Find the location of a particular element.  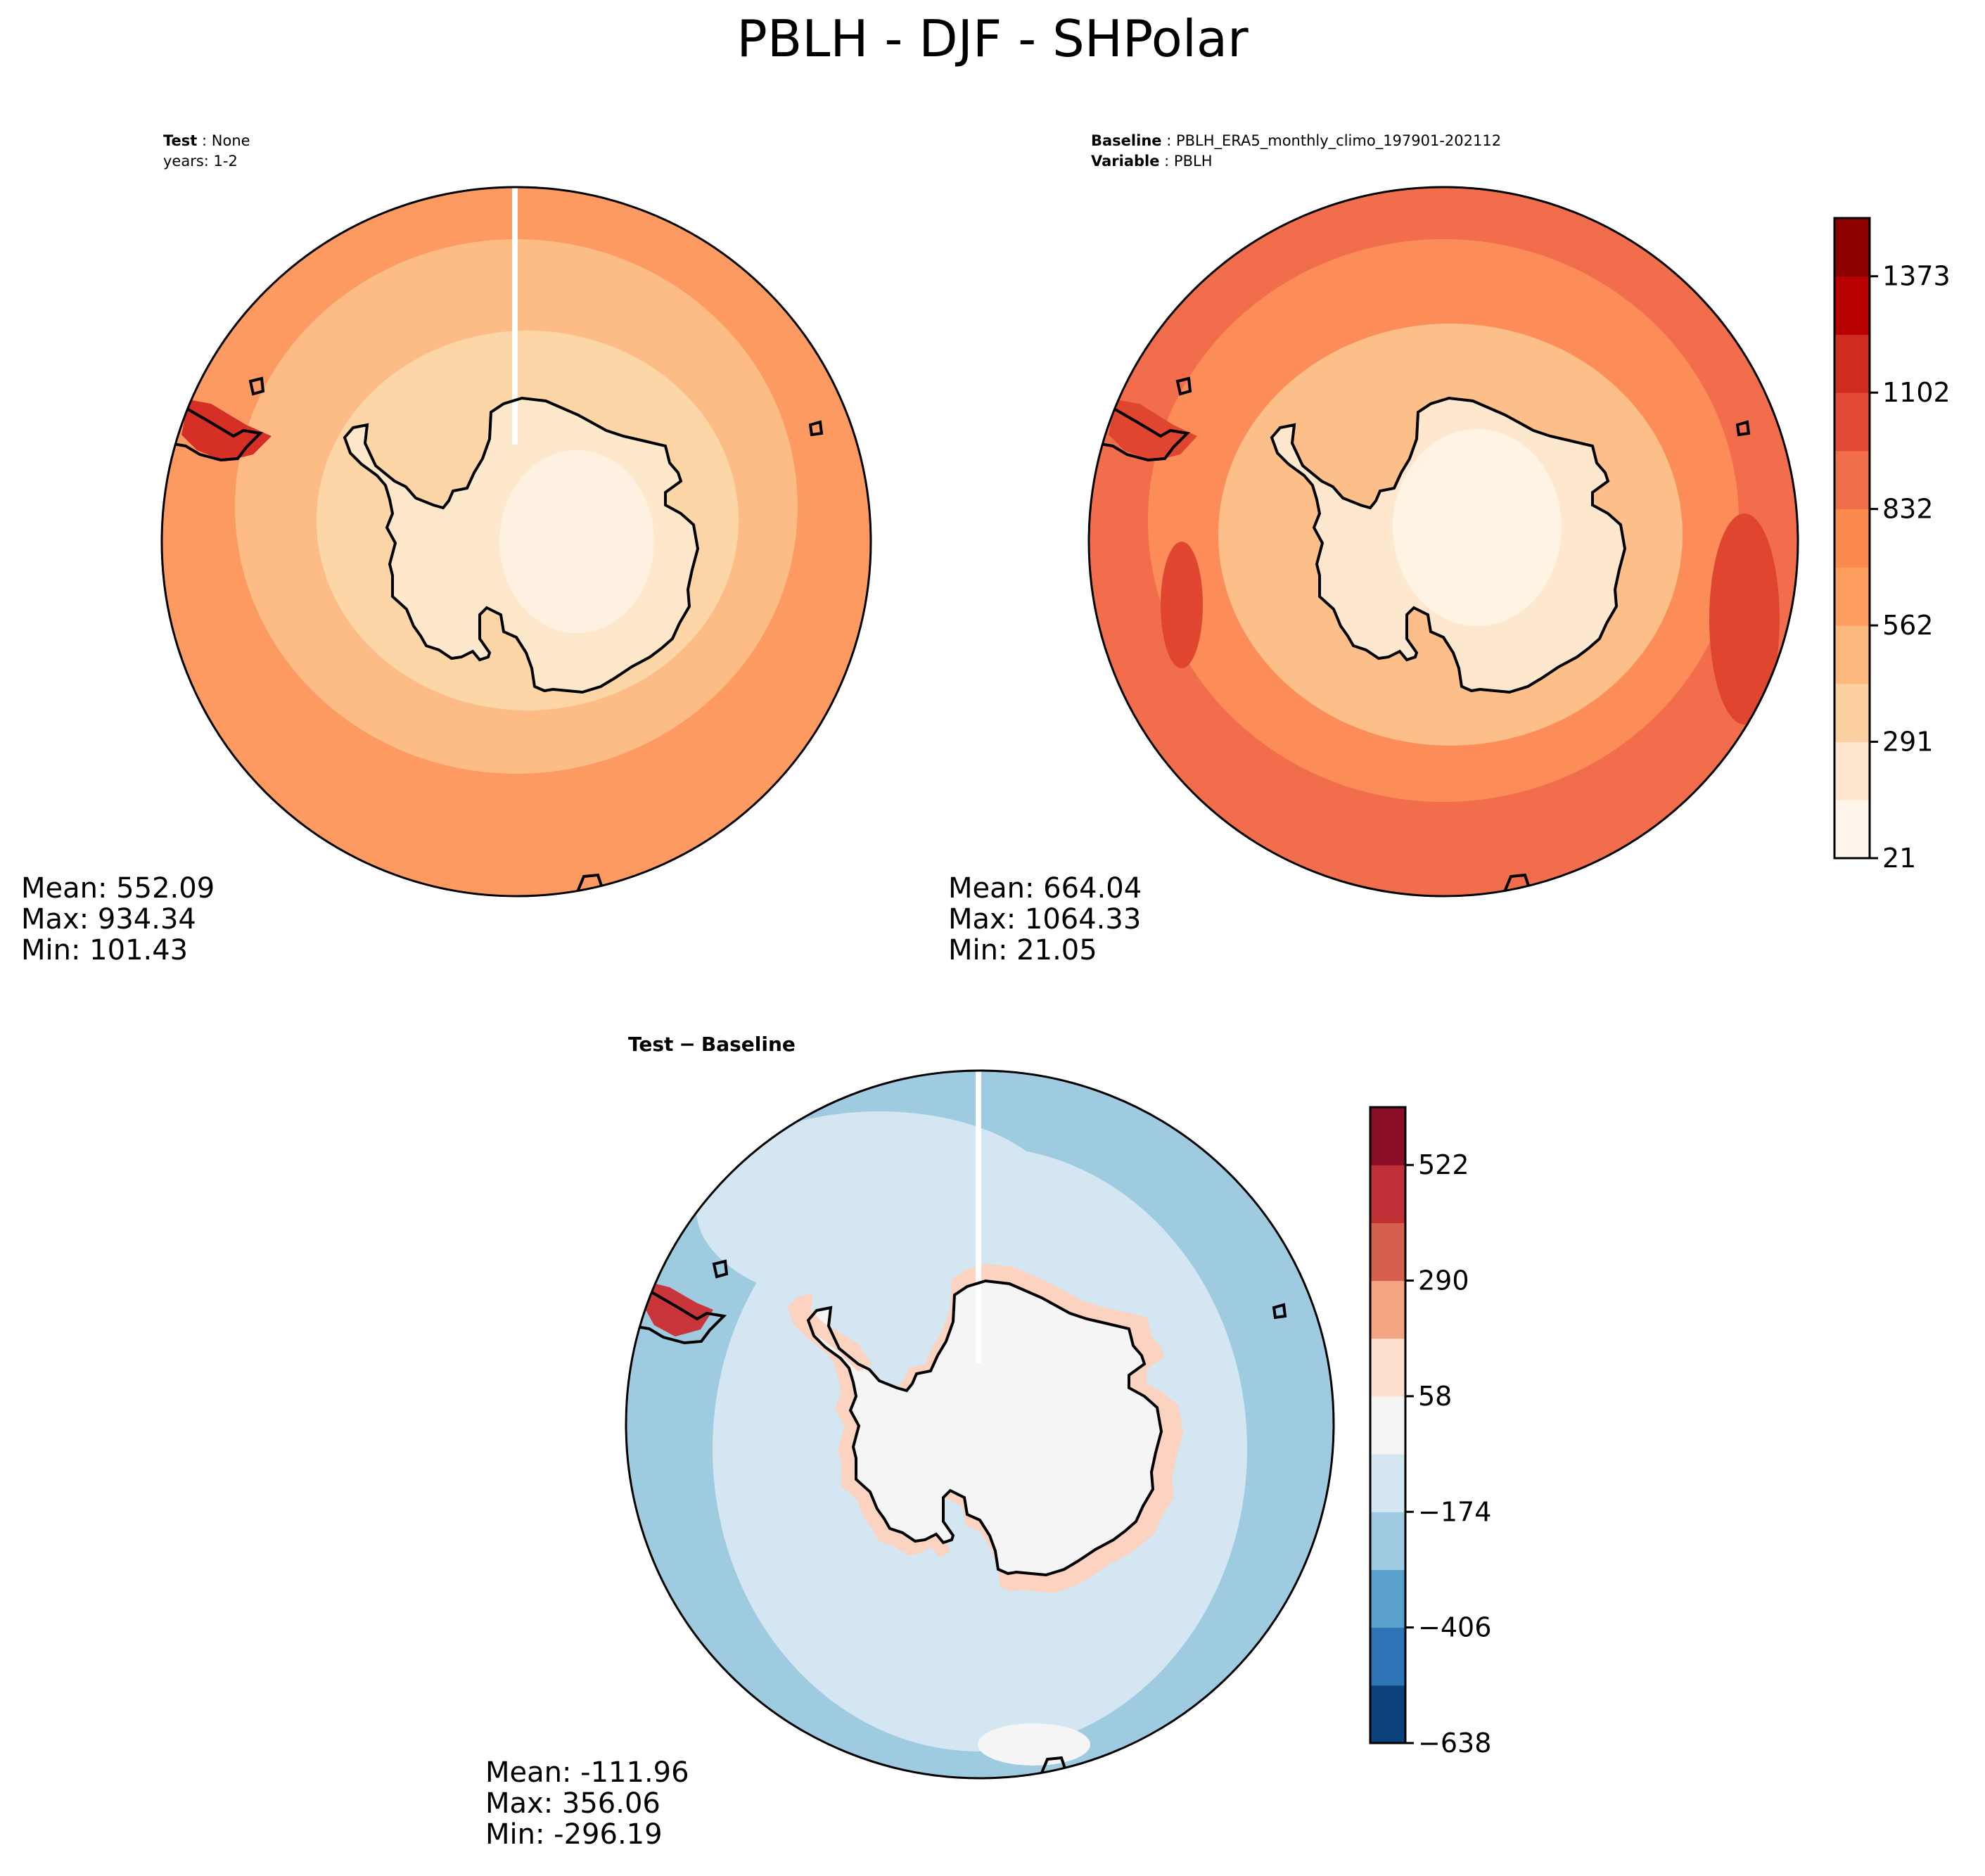

baseline-west-high-band is located at coordinates (1182, 605).